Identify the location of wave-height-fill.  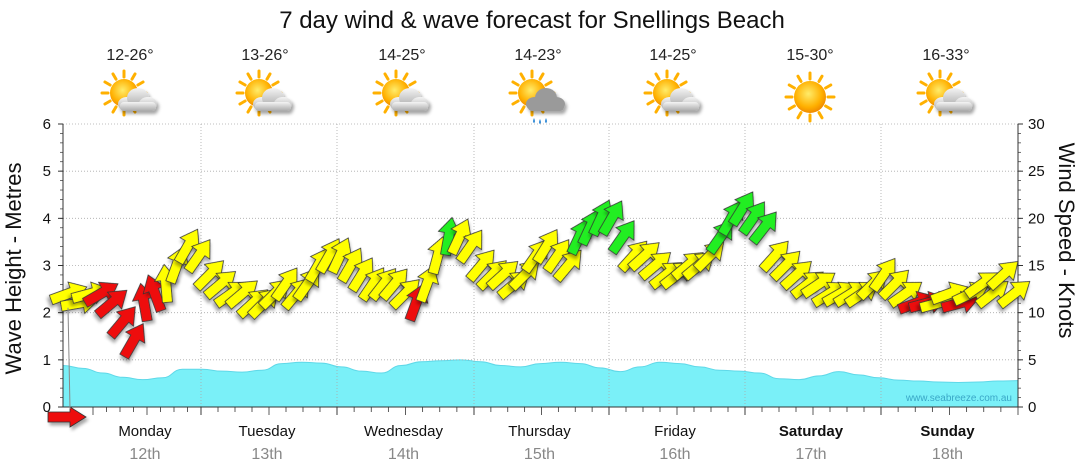
(540, 383).